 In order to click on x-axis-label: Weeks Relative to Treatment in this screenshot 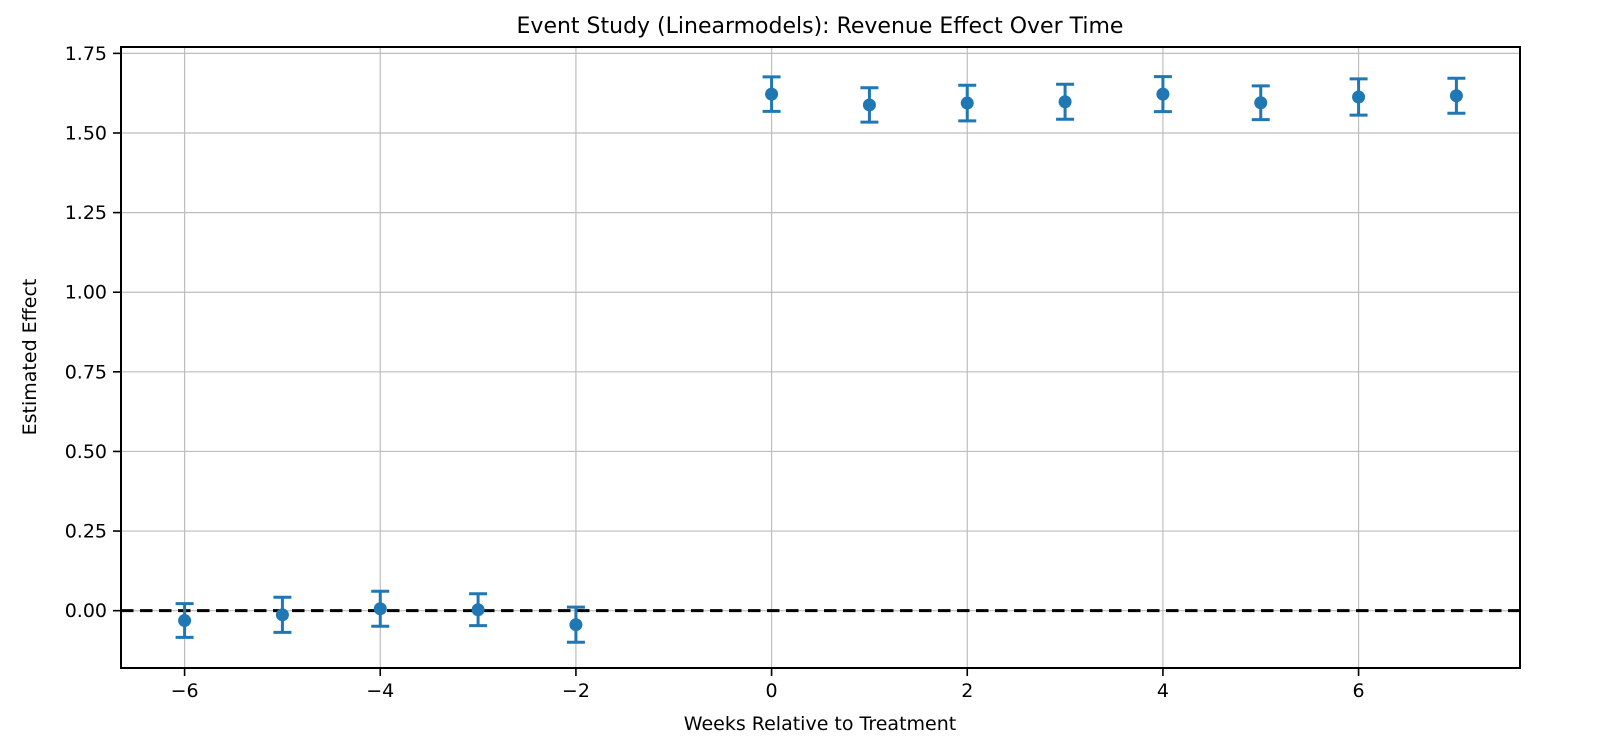, I will do `click(820, 724)`.